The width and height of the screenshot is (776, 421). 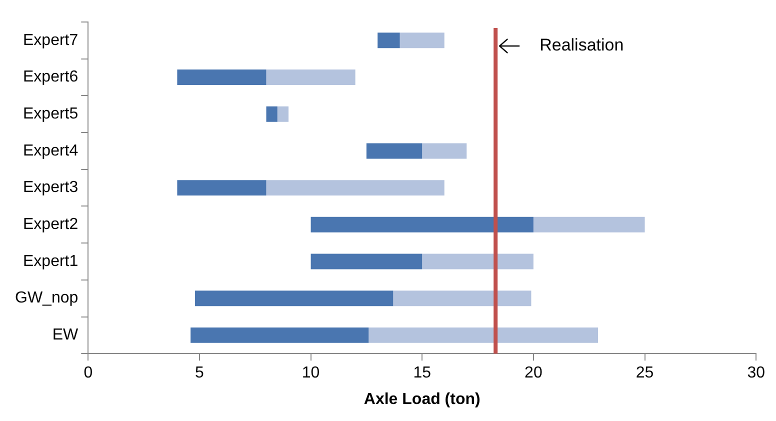 What do you see at coordinates (422, 373) in the screenshot?
I see `x-tick-label: 15` at bounding box center [422, 373].